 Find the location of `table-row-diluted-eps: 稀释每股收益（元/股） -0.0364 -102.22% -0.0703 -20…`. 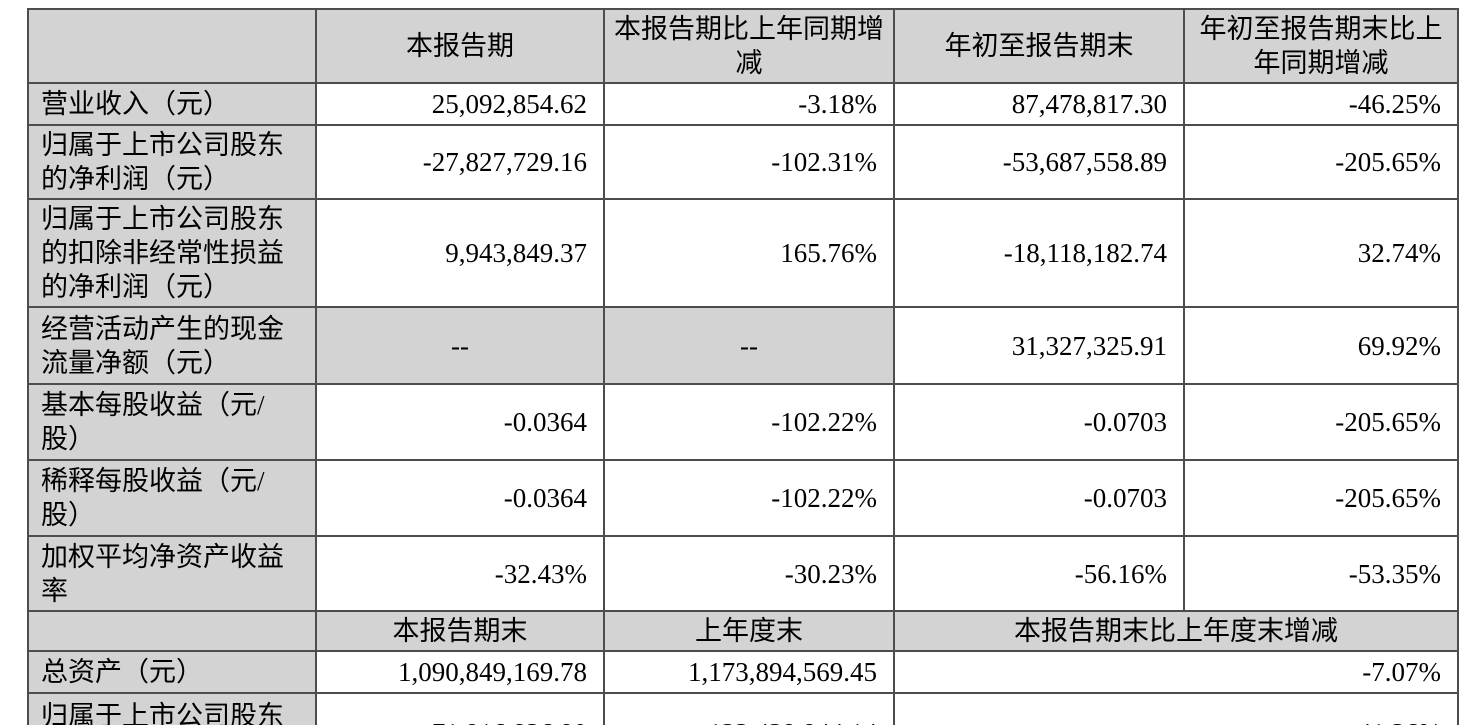

table-row-diluted-eps: 稀释每股收益（元/股） -0.0364 -102.22% -0.0703 -20… is located at coordinates (743, 498).